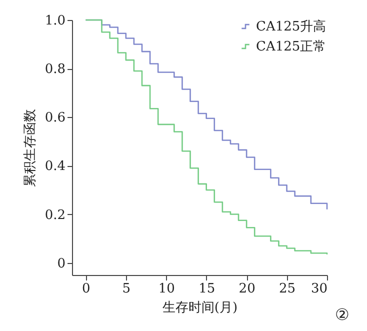 This screenshot has height=331, width=367. Describe the element at coordinates (61, 264) in the screenshot. I see `y-tick-label: 0` at that location.